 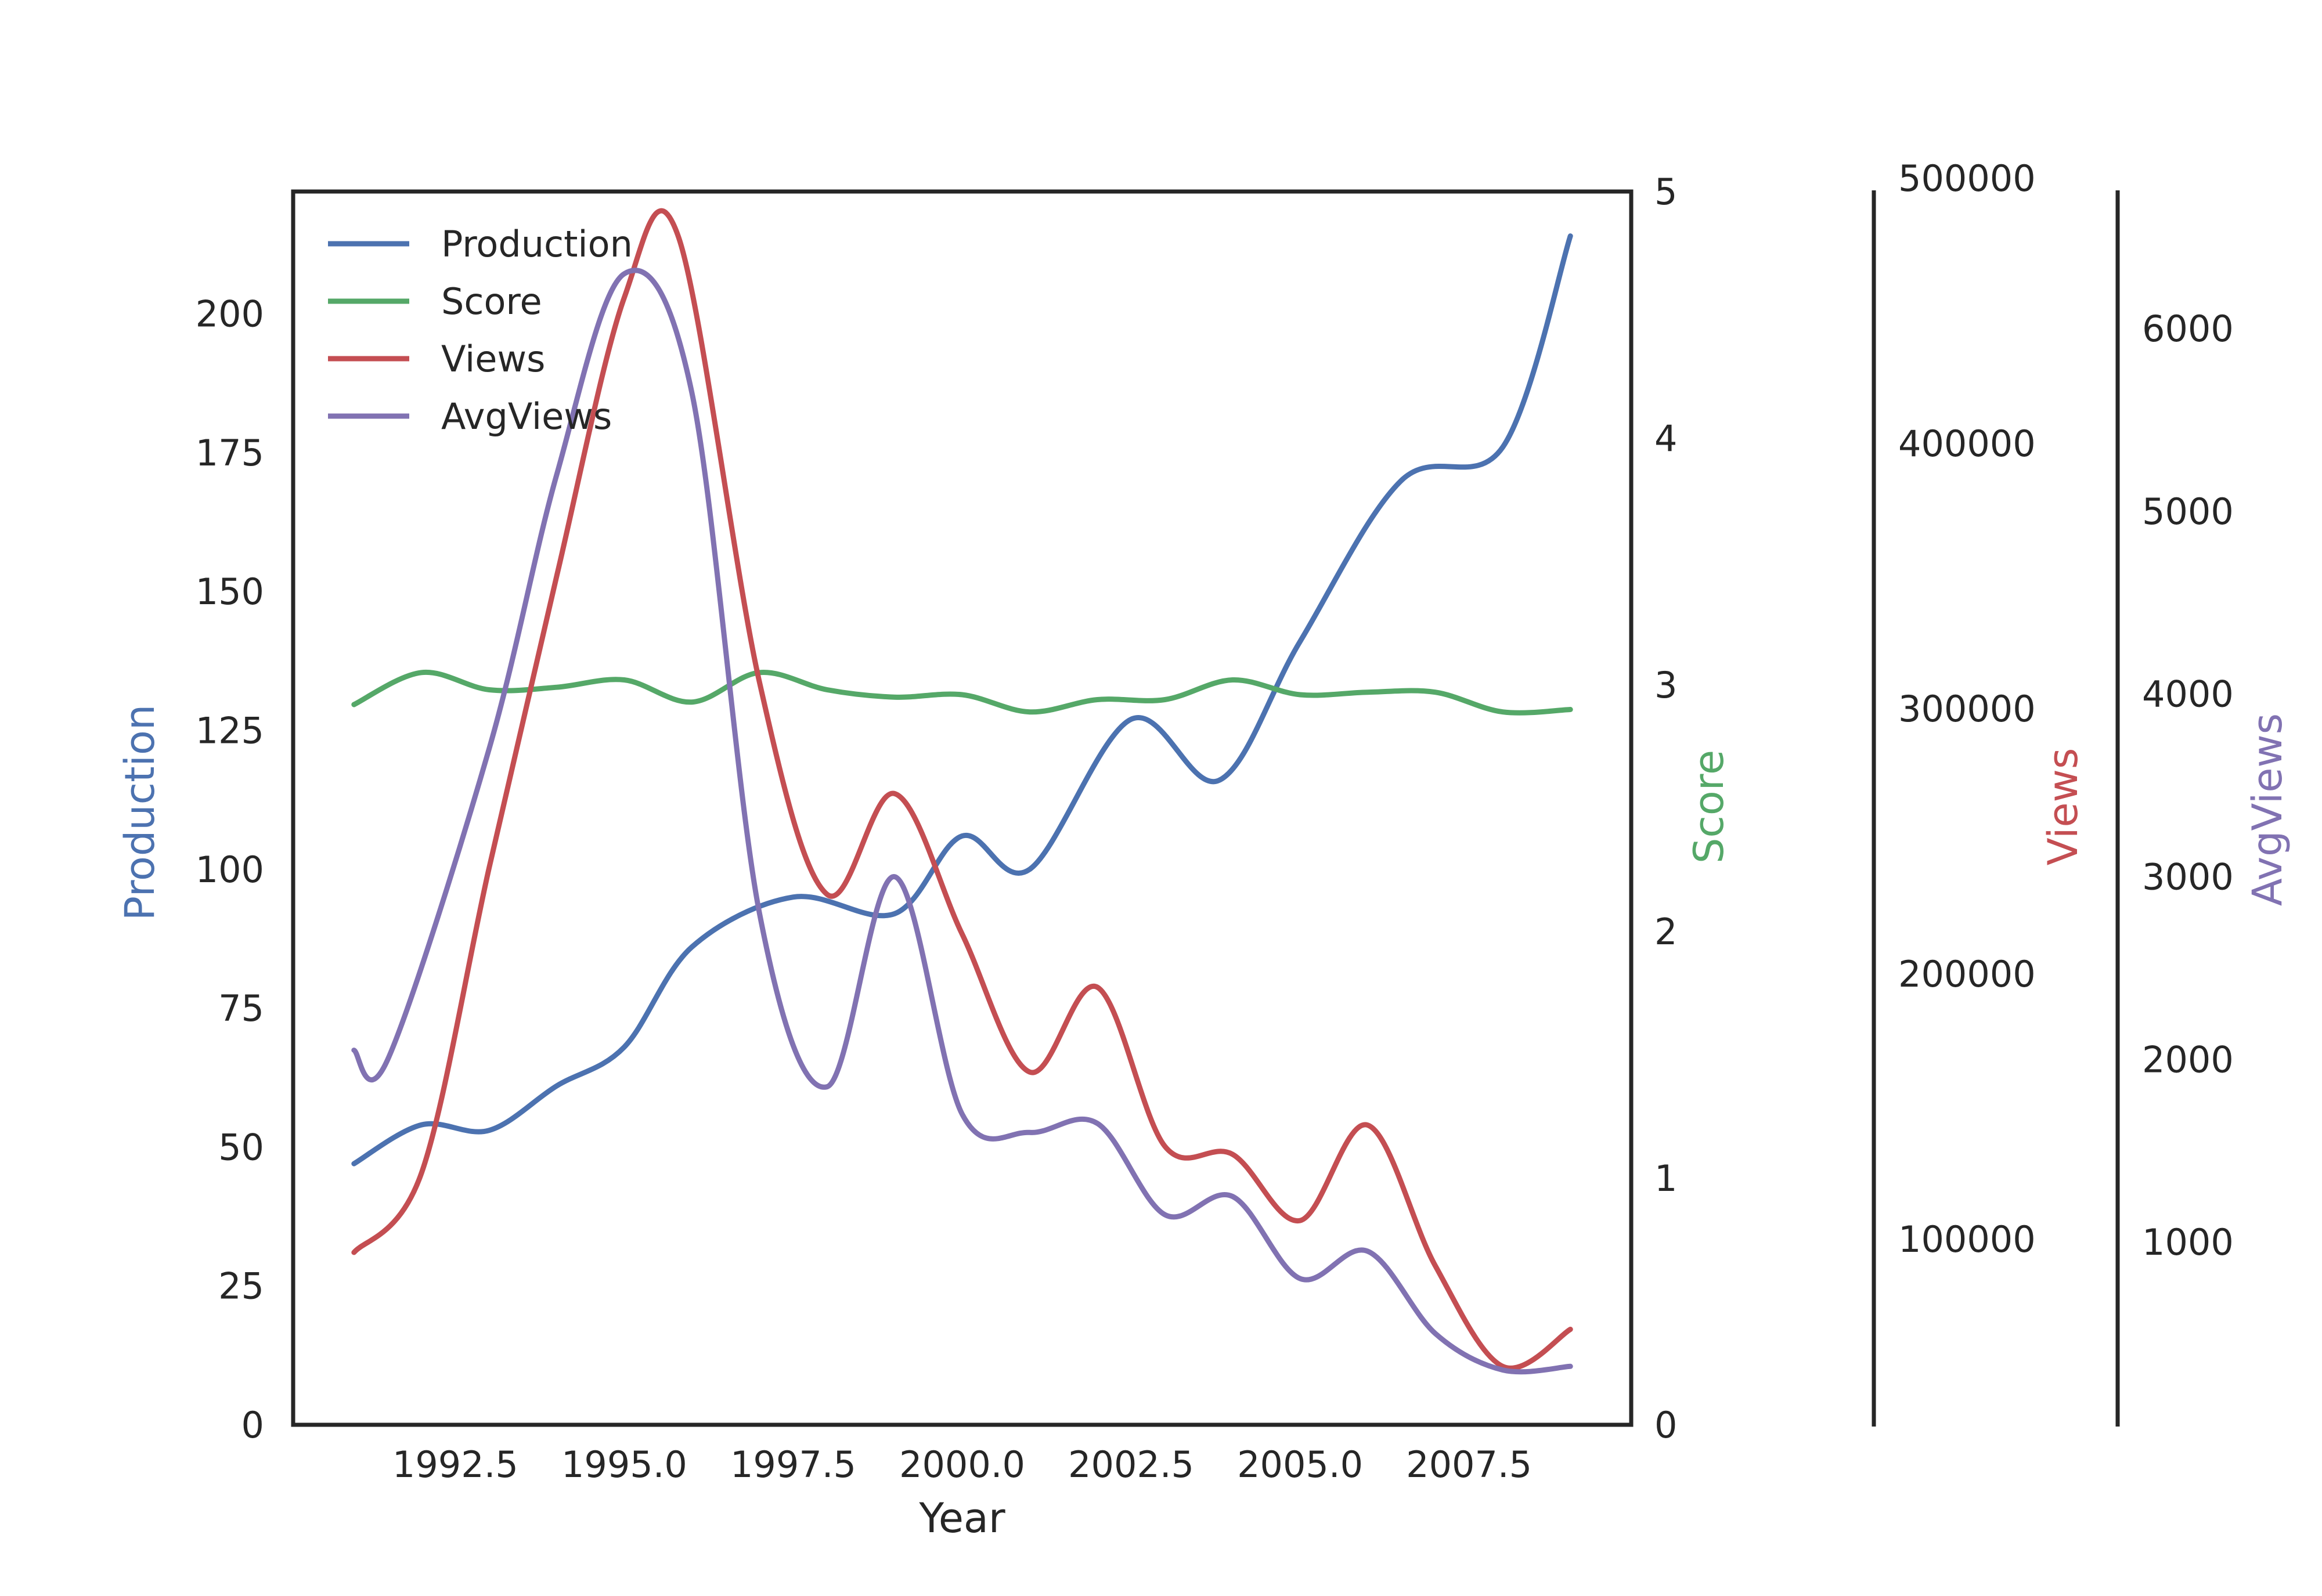 What do you see at coordinates (1967, 444) in the screenshot?
I see `views-tick-label: 400000` at bounding box center [1967, 444].